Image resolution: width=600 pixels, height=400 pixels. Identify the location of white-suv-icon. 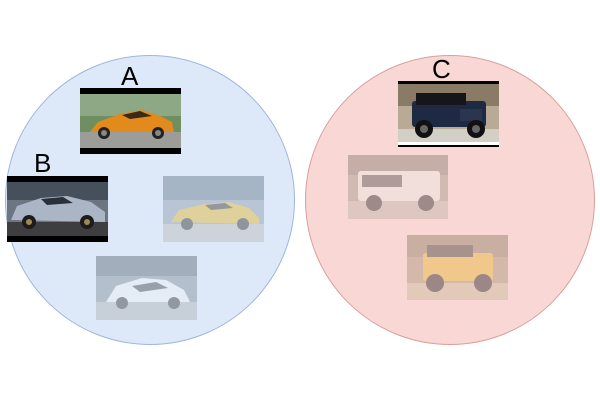
(398, 187).